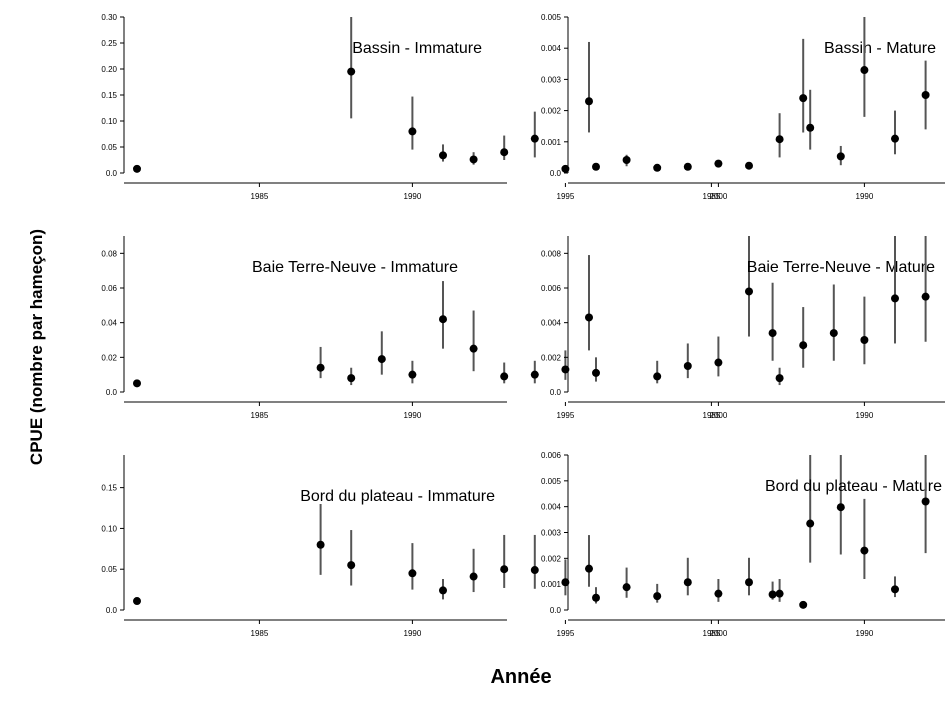 The image size is (949, 718). What do you see at coordinates (109, 253) in the screenshot?
I see `y-tick-label: 0.08` at bounding box center [109, 253].